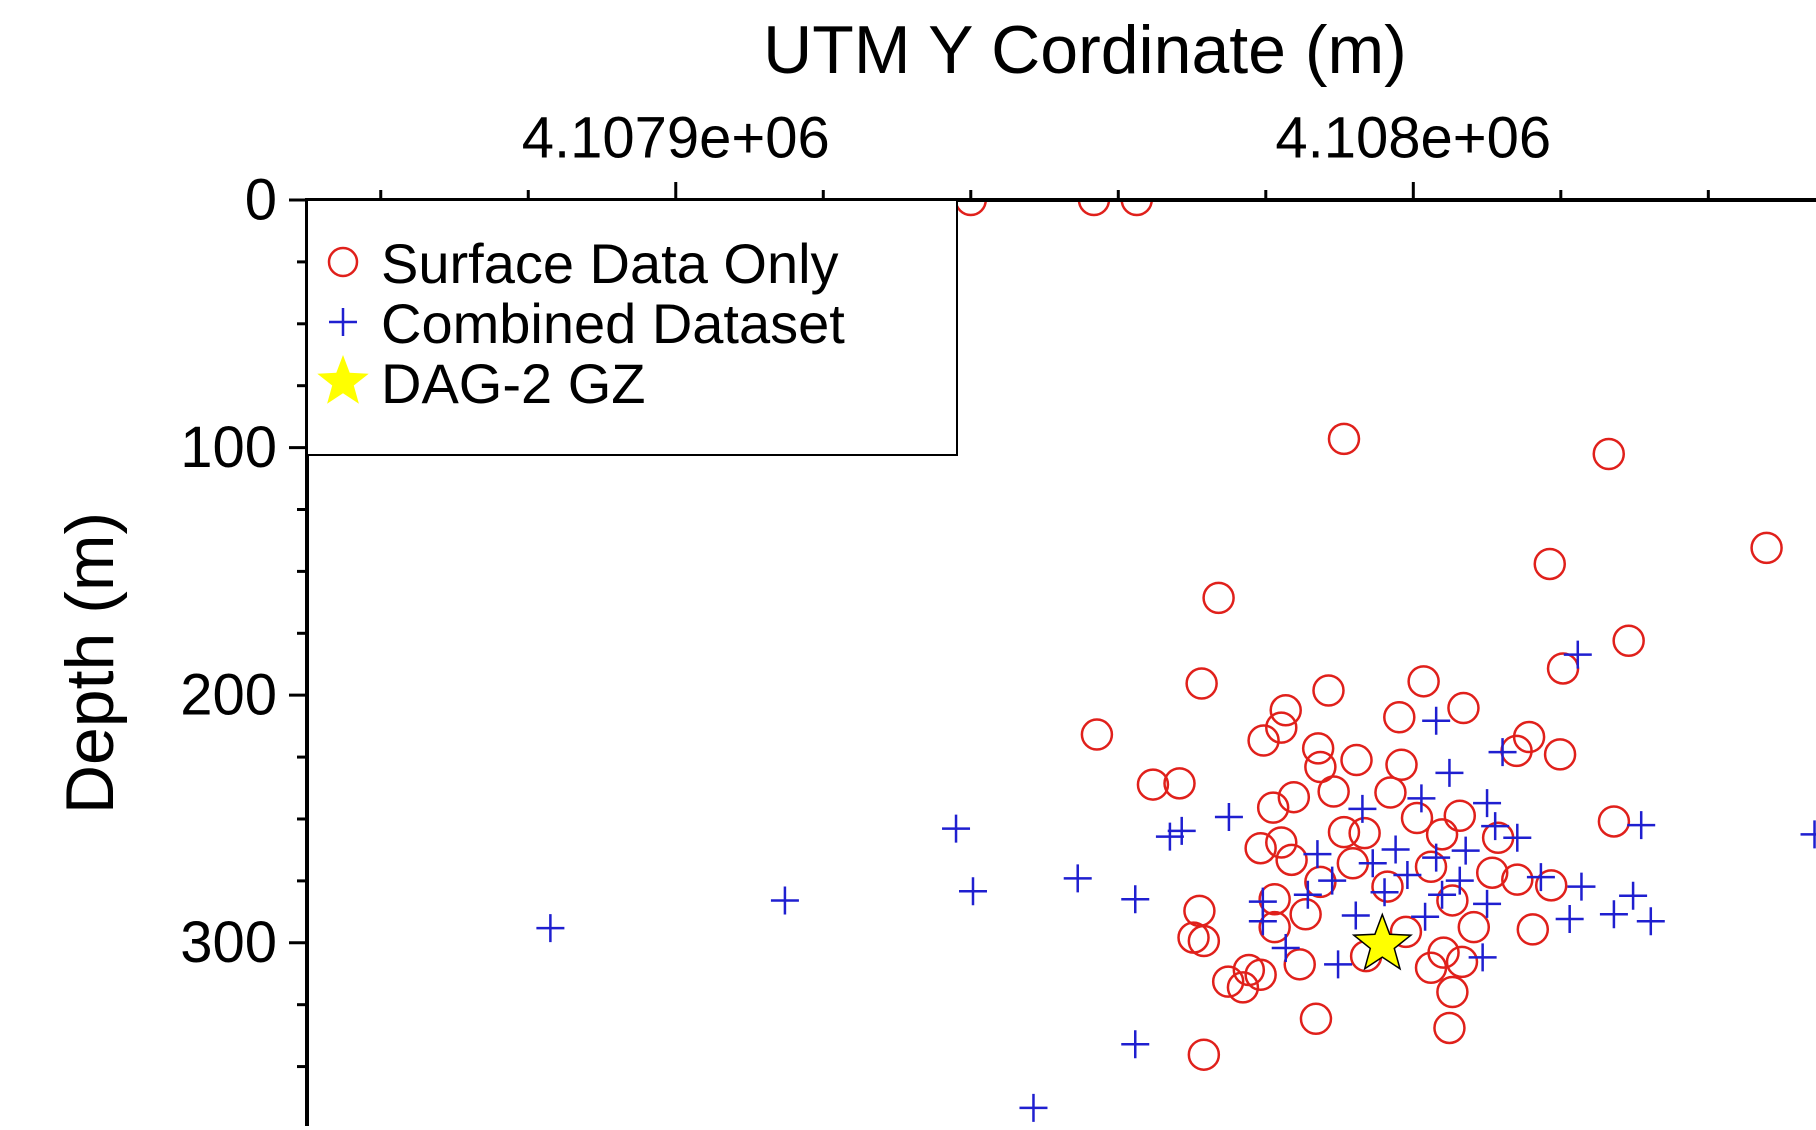 This screenshot has width=1816, height=1130. I want to click on legend-box, so click(632, 327).